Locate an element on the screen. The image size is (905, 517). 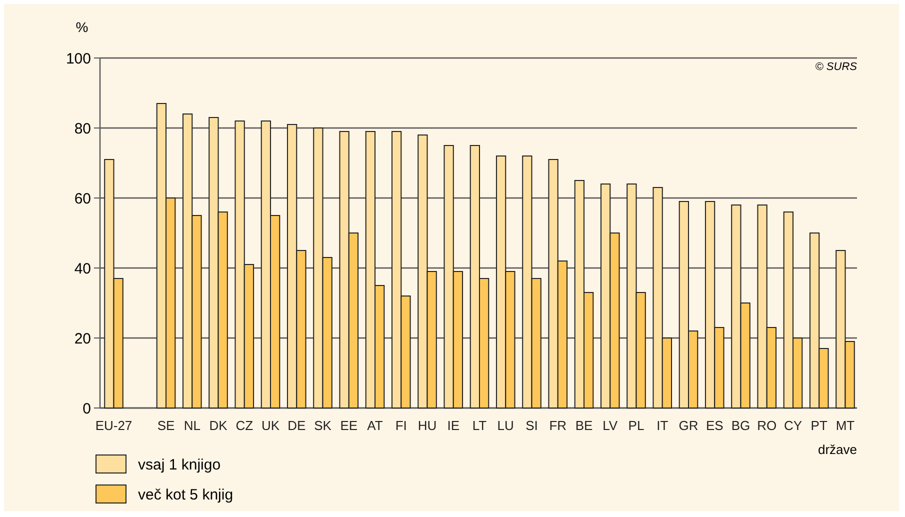
x-tick-label: NL is located at coordinates (192, 425).